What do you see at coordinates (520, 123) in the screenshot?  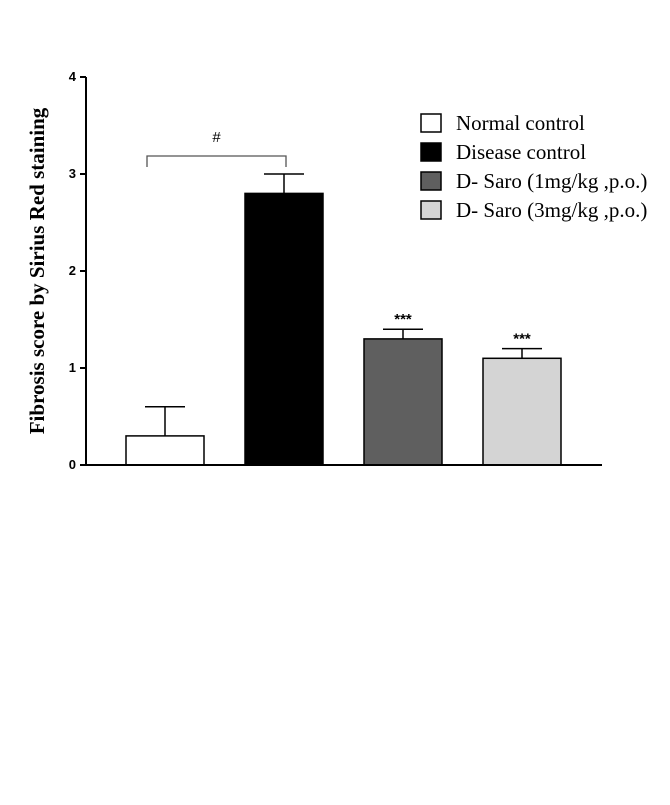 I see `legend-label: Normal control` at bounding box center [520, 123].